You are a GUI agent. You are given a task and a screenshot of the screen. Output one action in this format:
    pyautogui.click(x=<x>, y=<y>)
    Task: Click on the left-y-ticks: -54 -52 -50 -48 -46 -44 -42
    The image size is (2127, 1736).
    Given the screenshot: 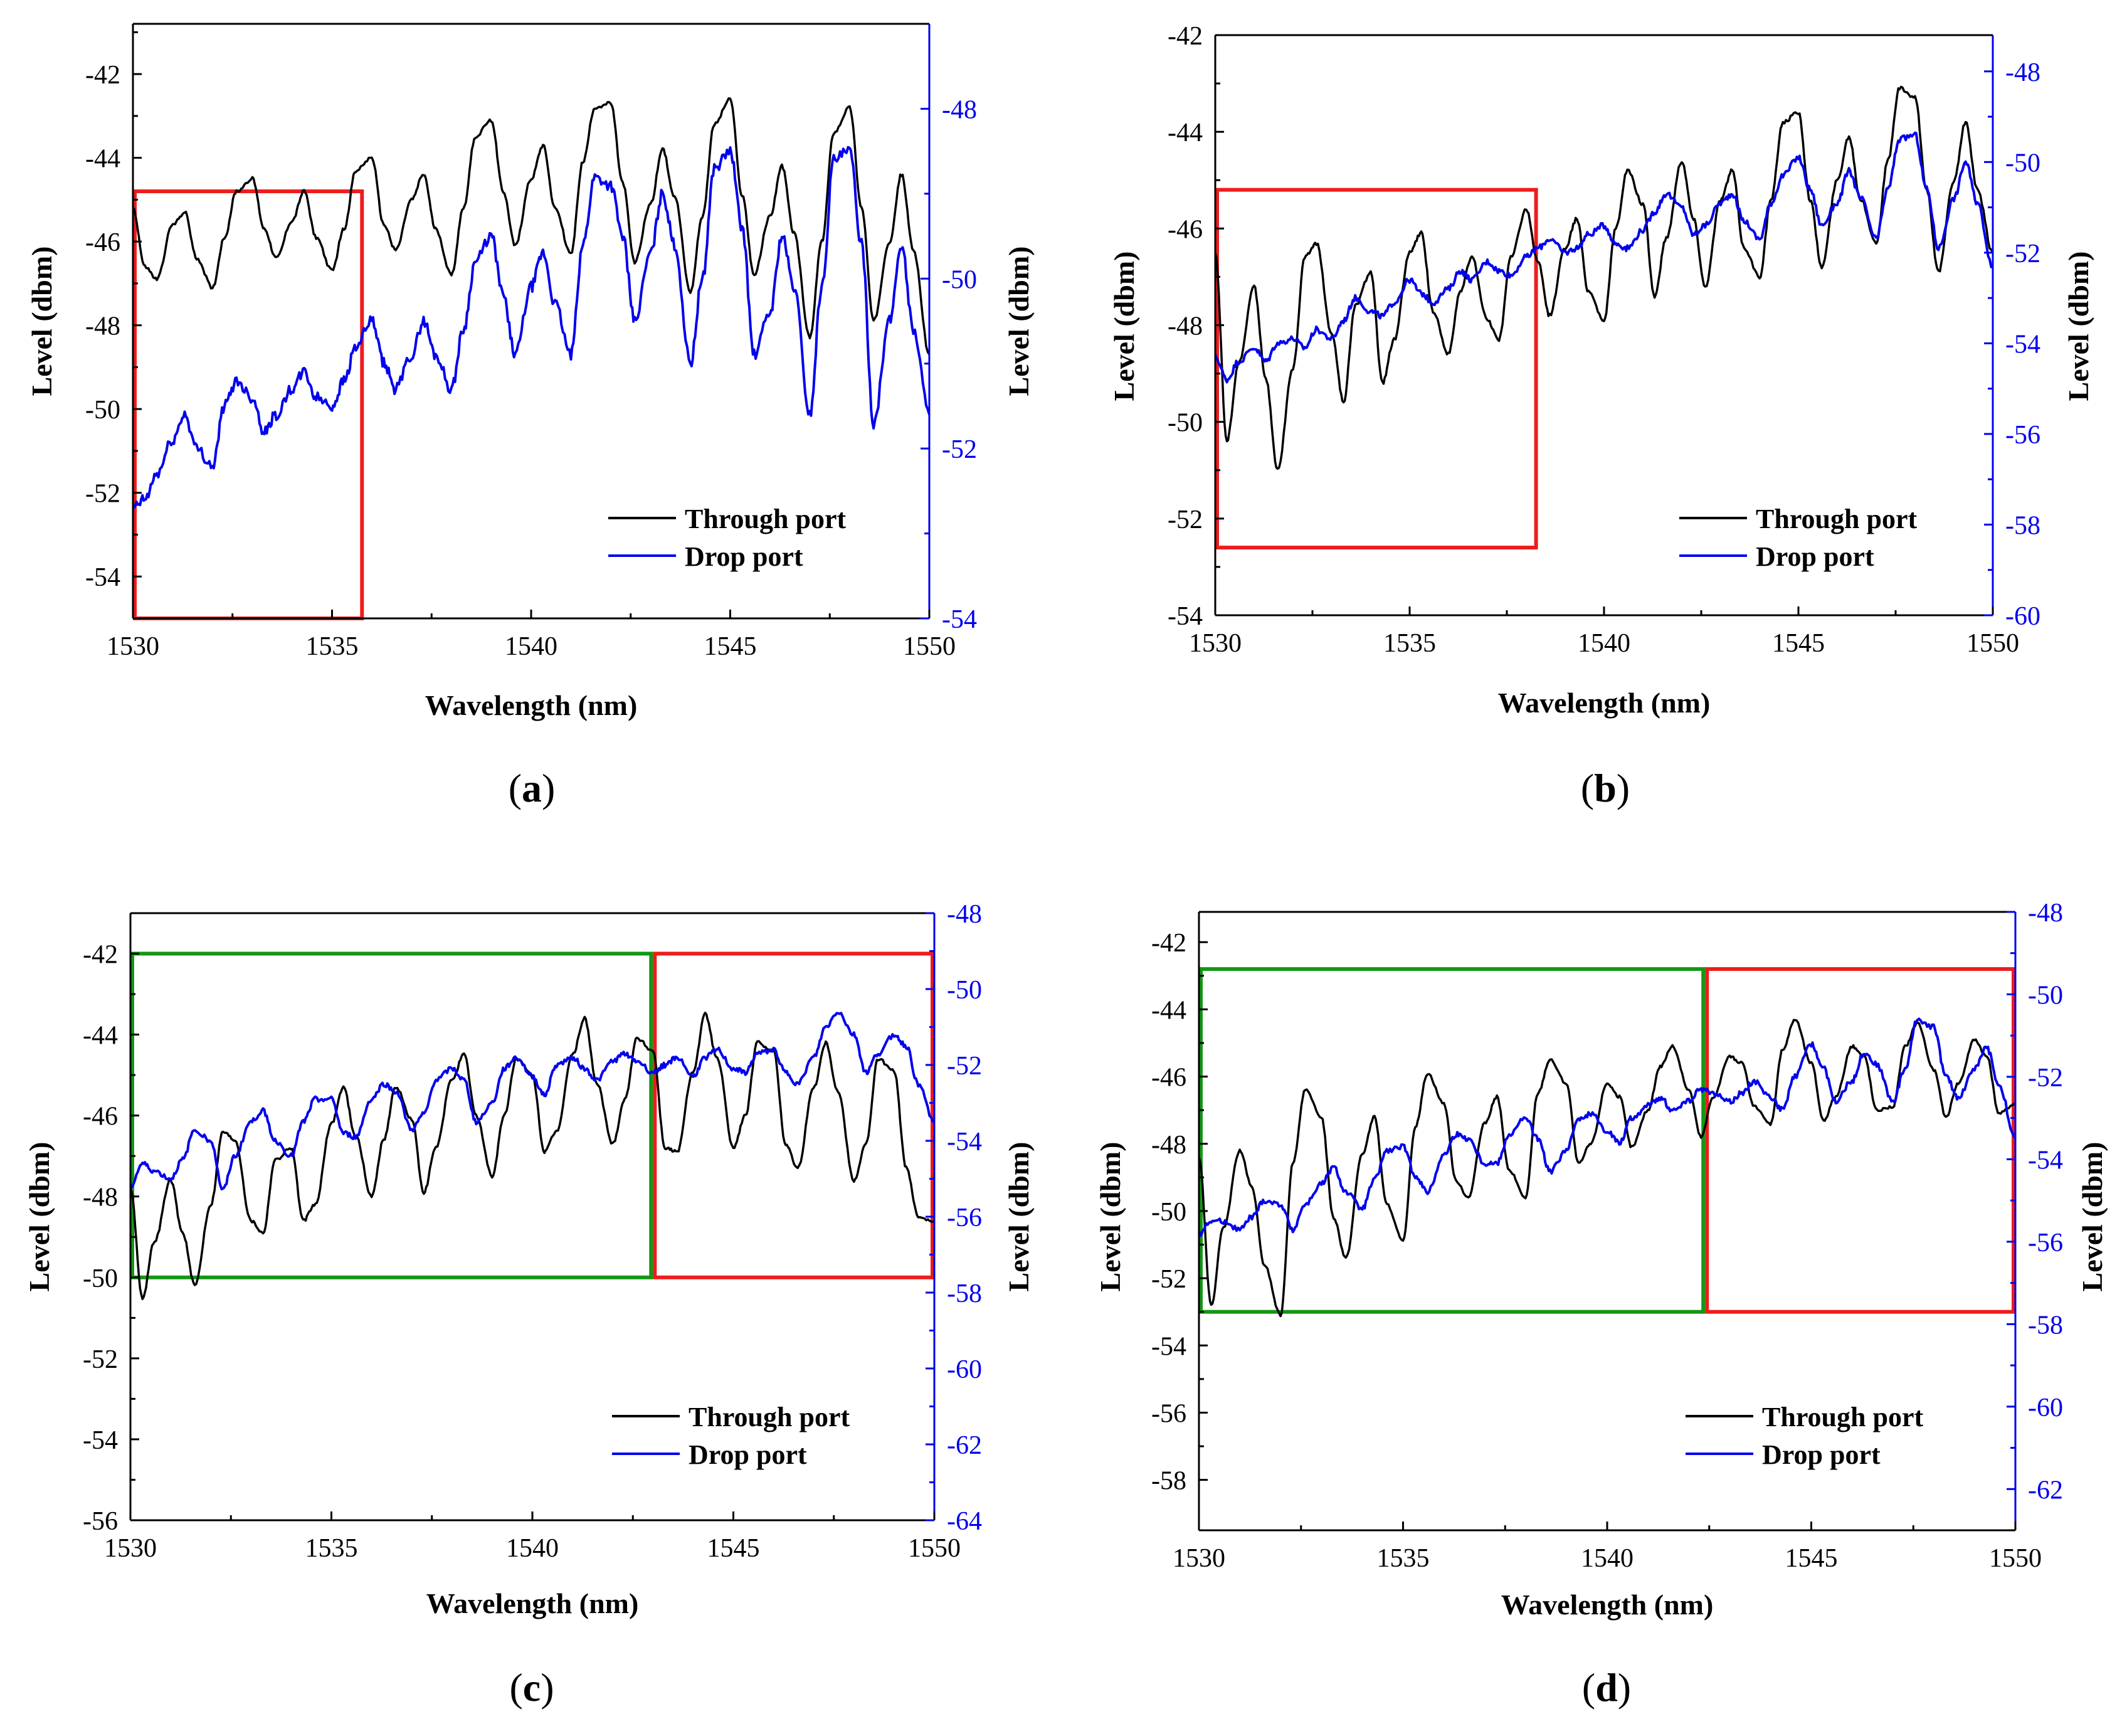 What is the action you would take?
    pyautogui.click(x=1196, y=327)
    